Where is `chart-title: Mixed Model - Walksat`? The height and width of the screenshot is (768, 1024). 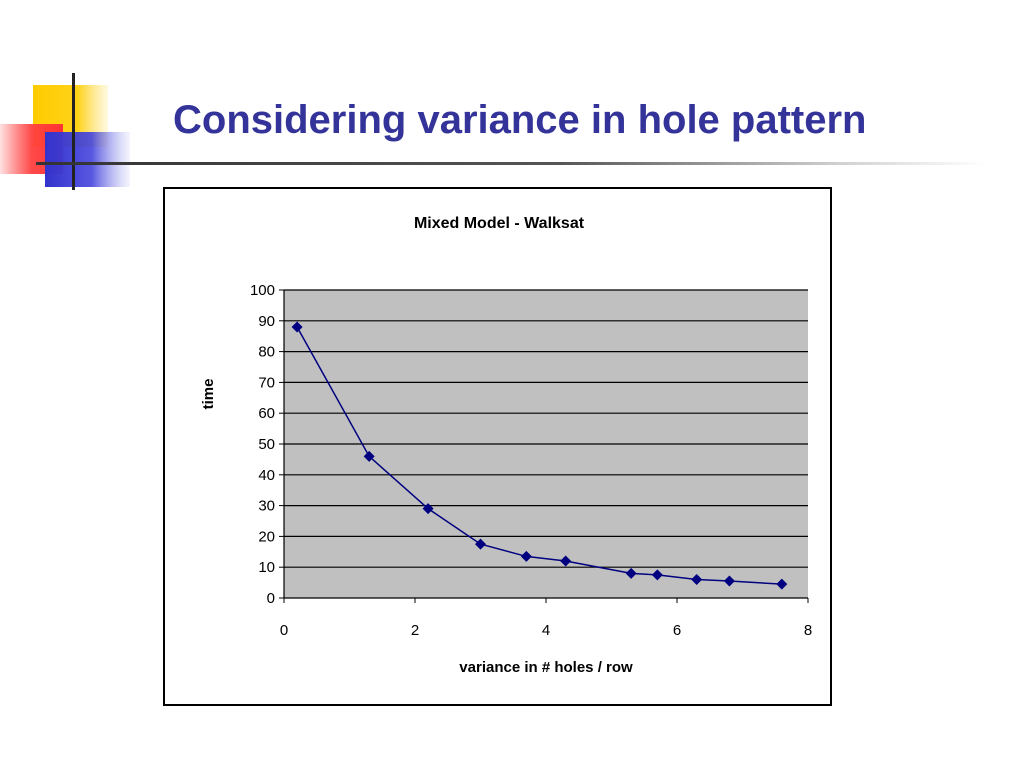
chart-title: Mixed Model - Walksat is located at coordinates (499, 223).